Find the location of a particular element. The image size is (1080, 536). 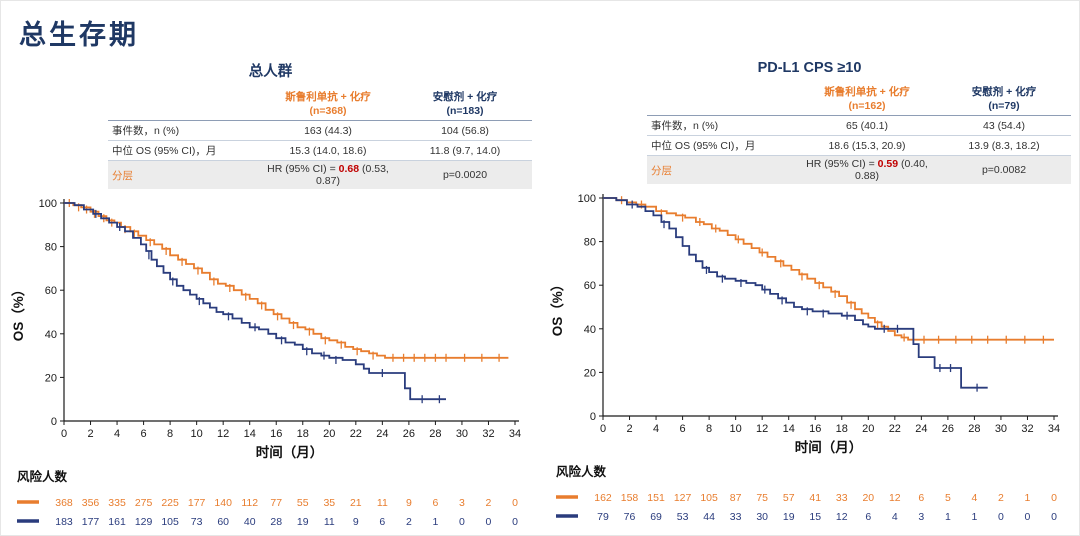

risk-count: 275 is located at coordinates (144, 503).